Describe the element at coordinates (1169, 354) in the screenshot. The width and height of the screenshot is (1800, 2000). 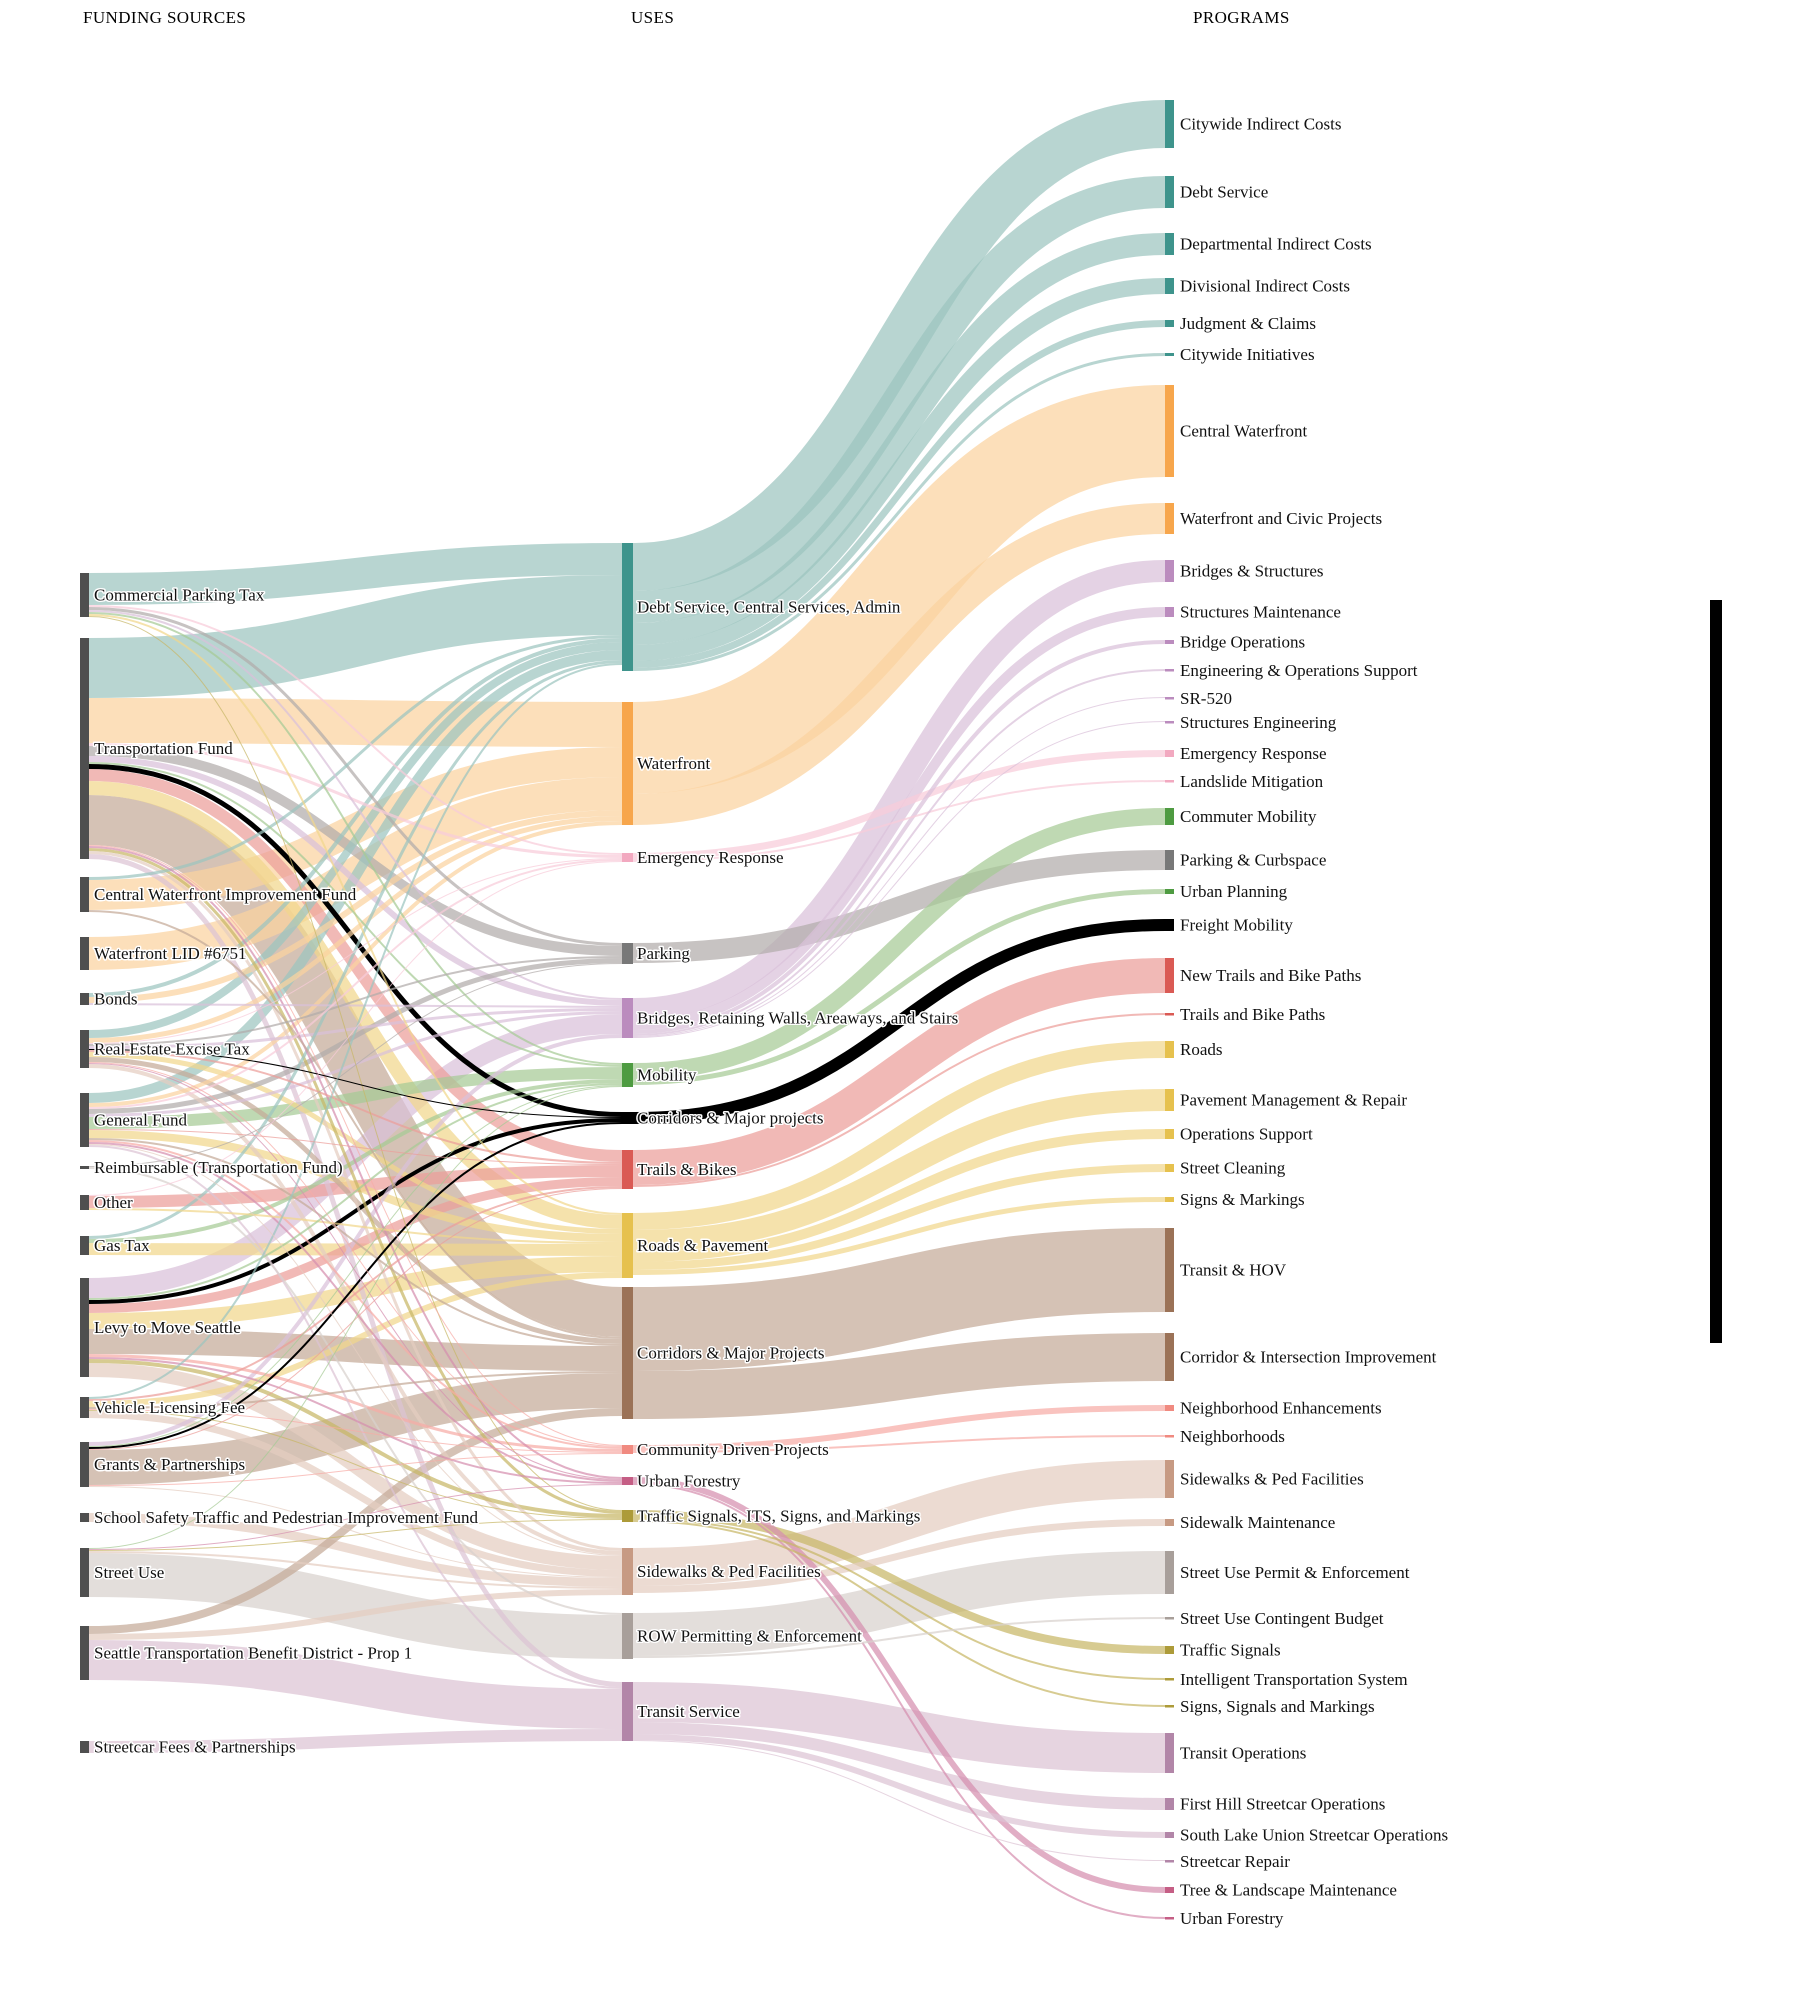
I see `node-ci` at that location.